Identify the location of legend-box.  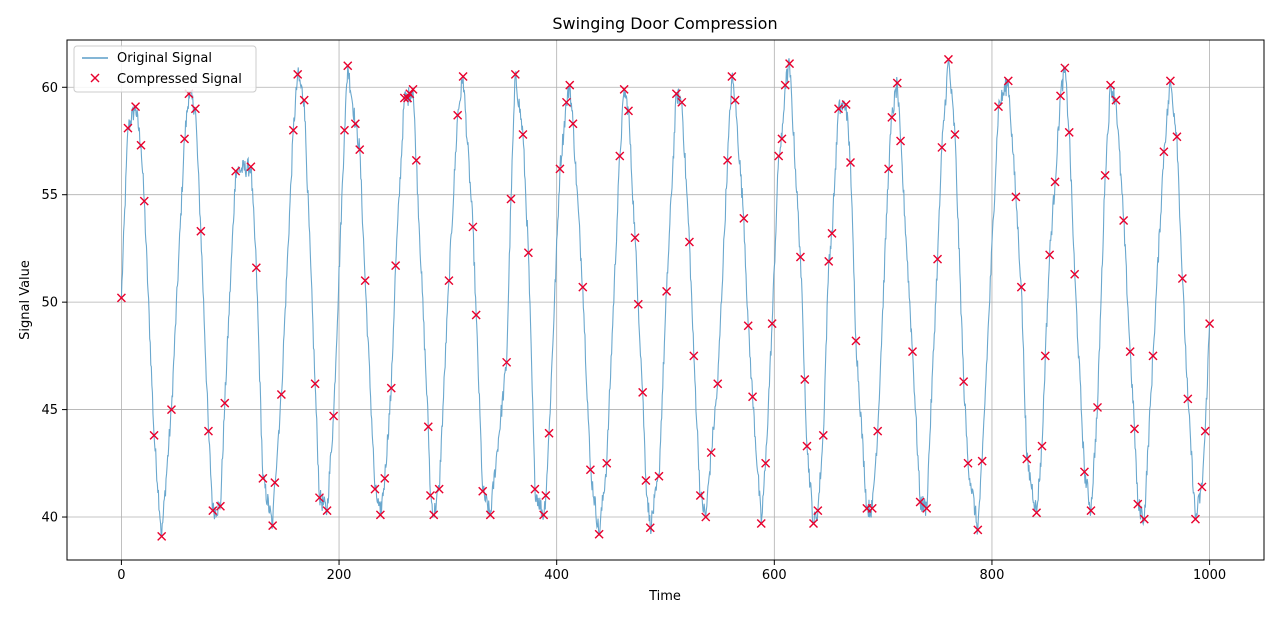
(165, 69).